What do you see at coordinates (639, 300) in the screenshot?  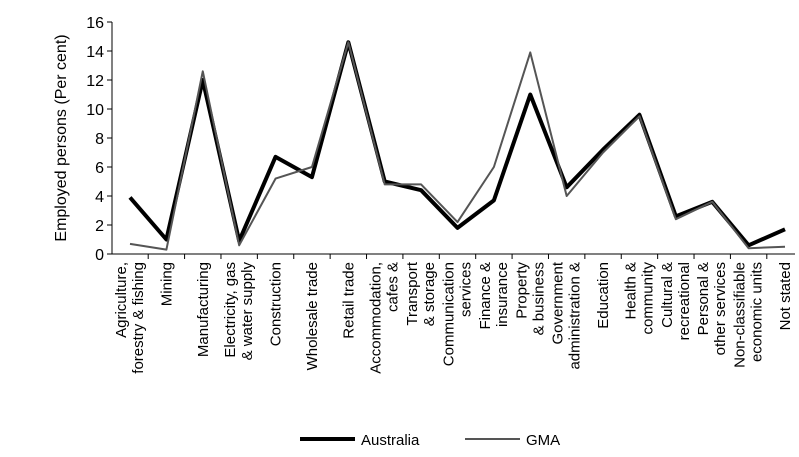 I see `x-tick-label: Health & community` at bounding box center [639, 300].